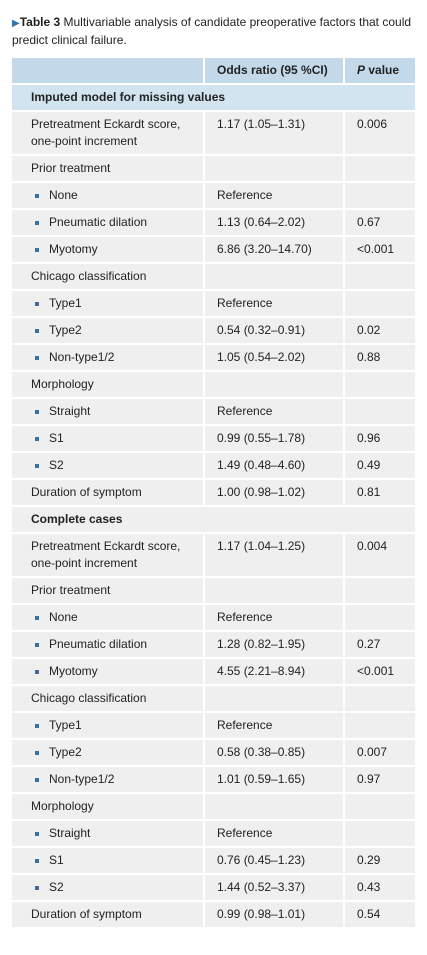 This screenshot has height=955, width=427. Describe the element at coordinates (369, 222) in the screenshot. I see `p-value: 0.67` at that location.